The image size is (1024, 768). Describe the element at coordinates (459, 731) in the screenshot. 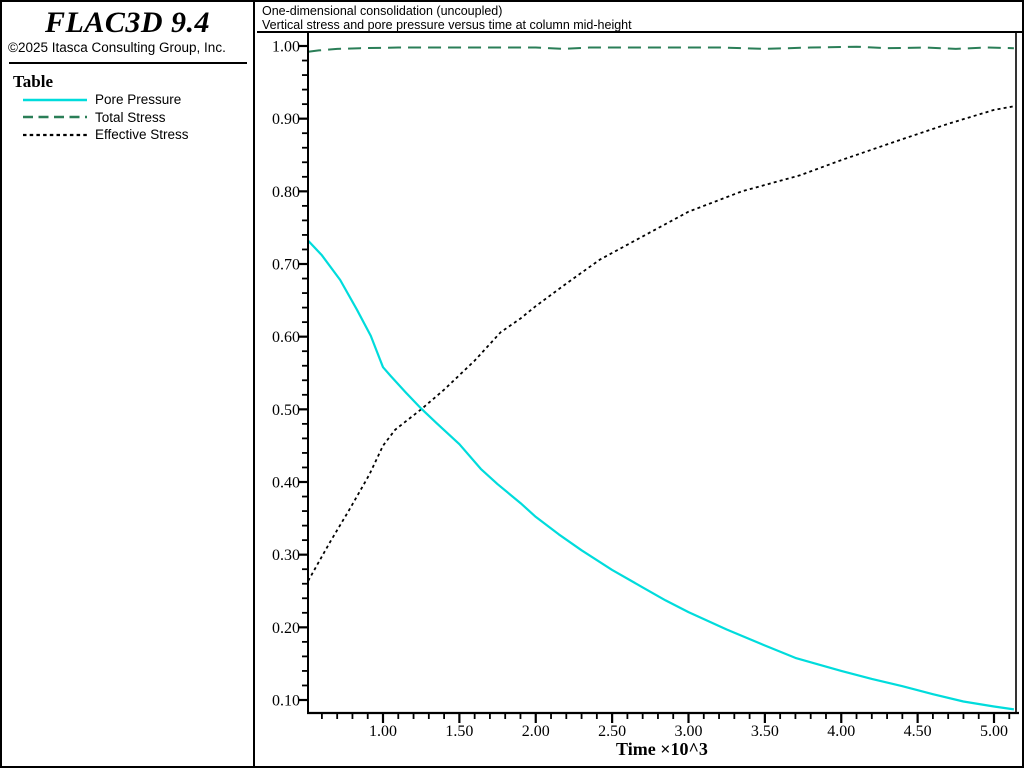

I see `x-tick-label: 1.50` at that location.